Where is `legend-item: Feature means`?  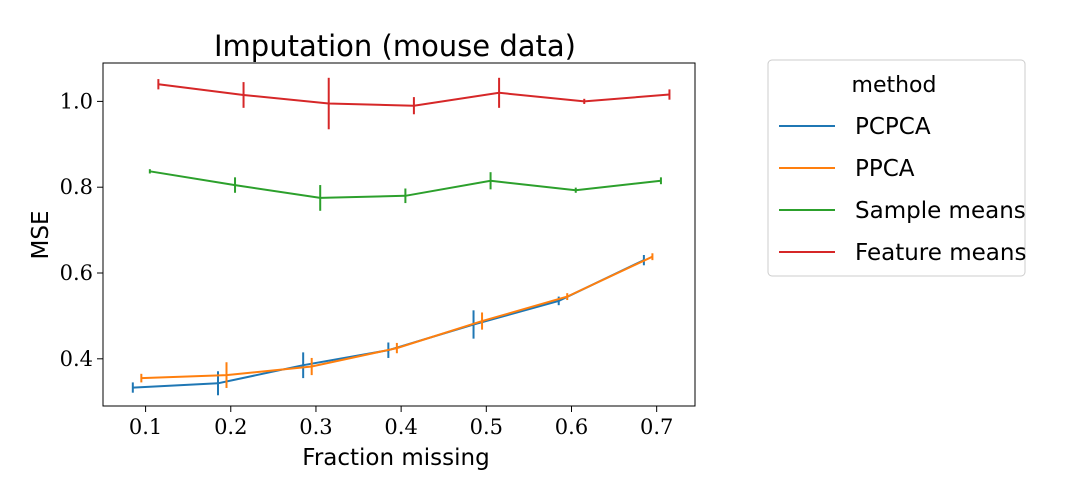 legend-item: Feature means is located at coordinates (902, 253).